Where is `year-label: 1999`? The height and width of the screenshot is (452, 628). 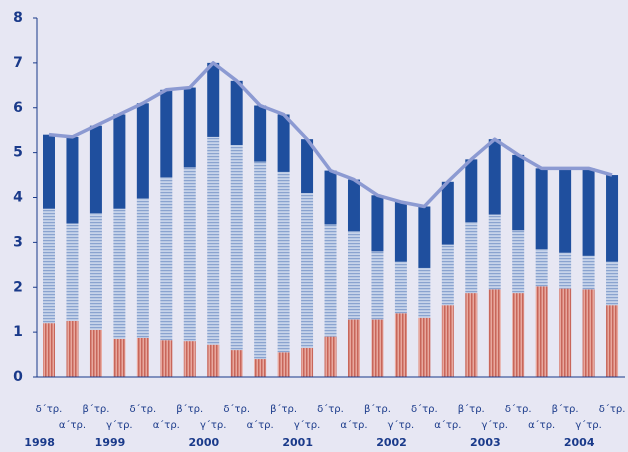
year-label: 1999 is located at coordinates (110, 442).